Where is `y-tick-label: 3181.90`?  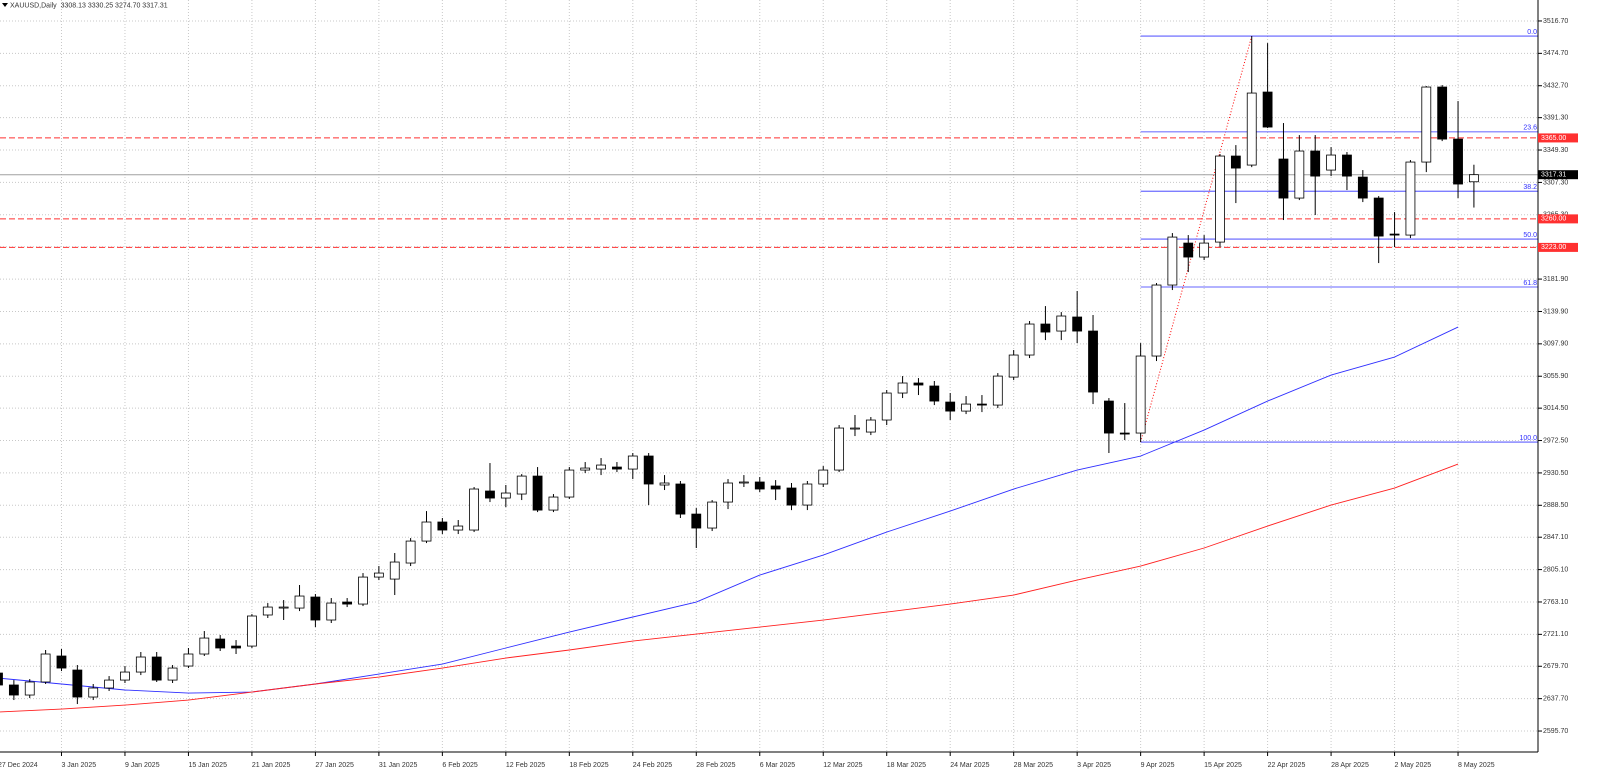
y-tick-label: 3181.90 is located at coordinates (1555, 279).